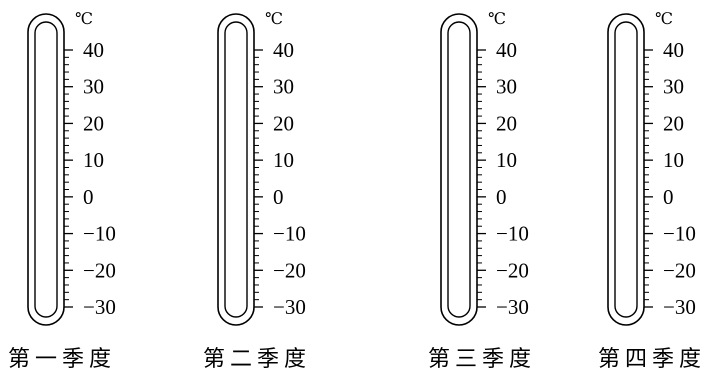 This screenshot has width=710, height=378. I want to click on caption-q2: 第二季度, so click(257, 359).